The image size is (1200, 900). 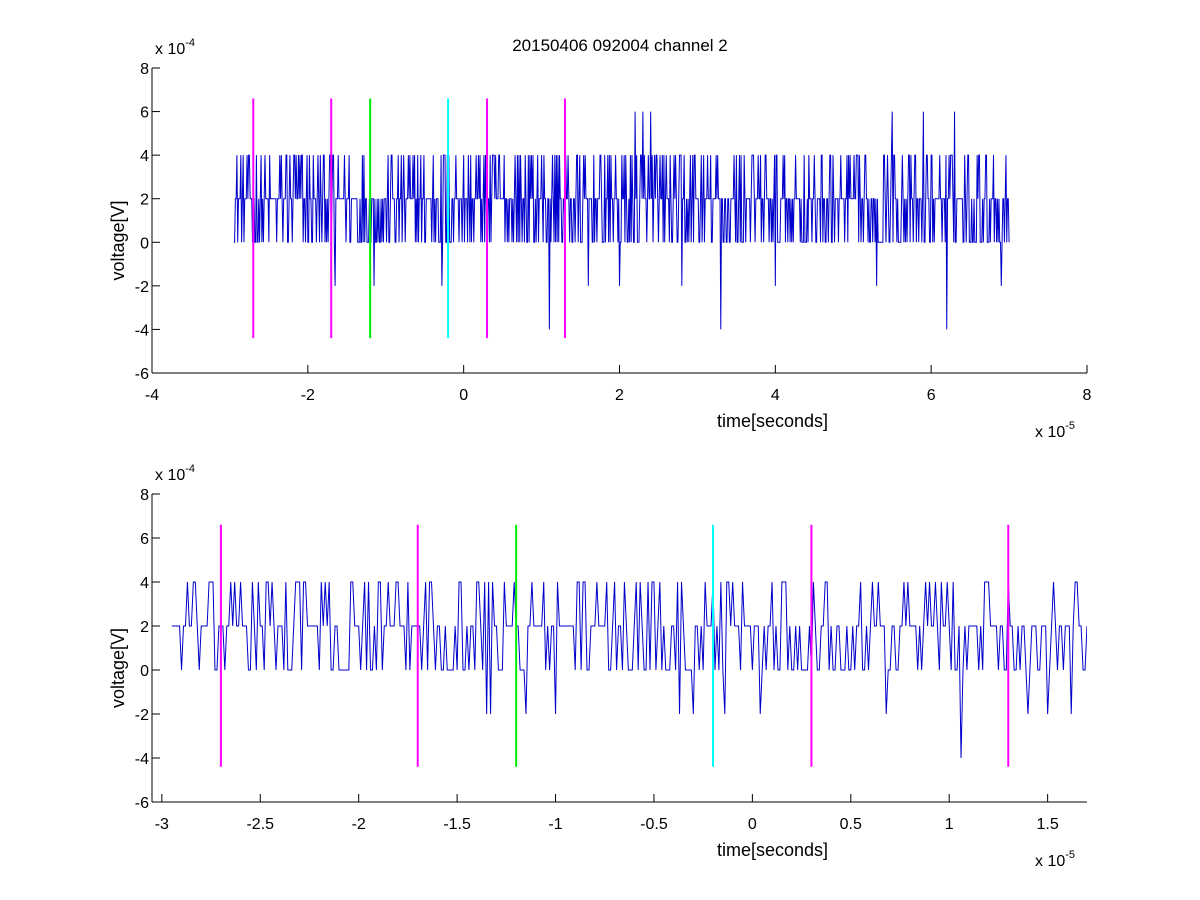 What do you see at coordinates (1087, 395) in the screenshot?
I see `x-tick-label: 8` at bounding box center [1087, 395].